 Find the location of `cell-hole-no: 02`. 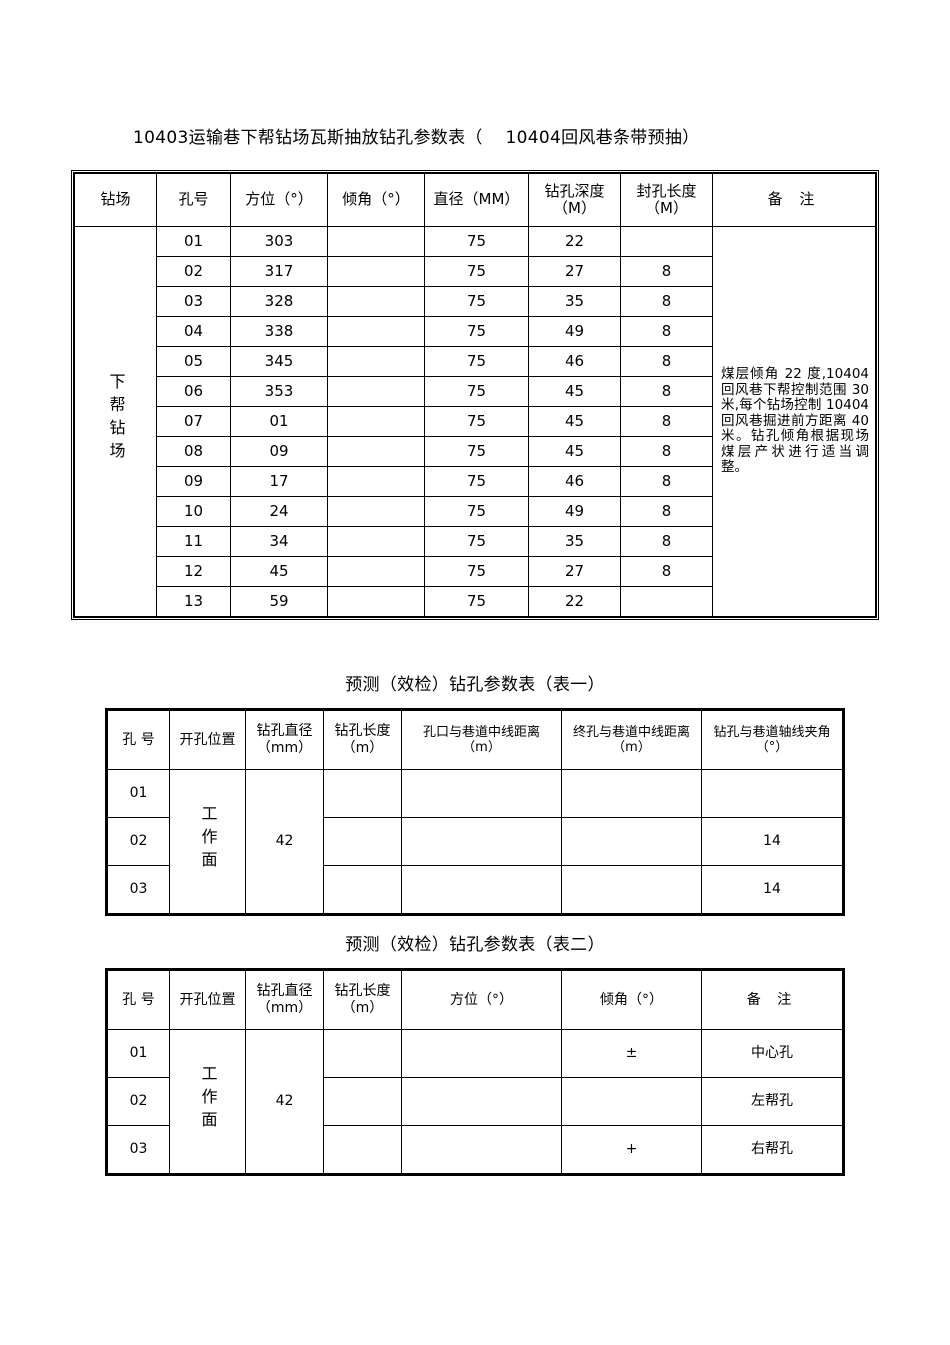

cell-hole-no: 02 is located at coordinates (193, 271).